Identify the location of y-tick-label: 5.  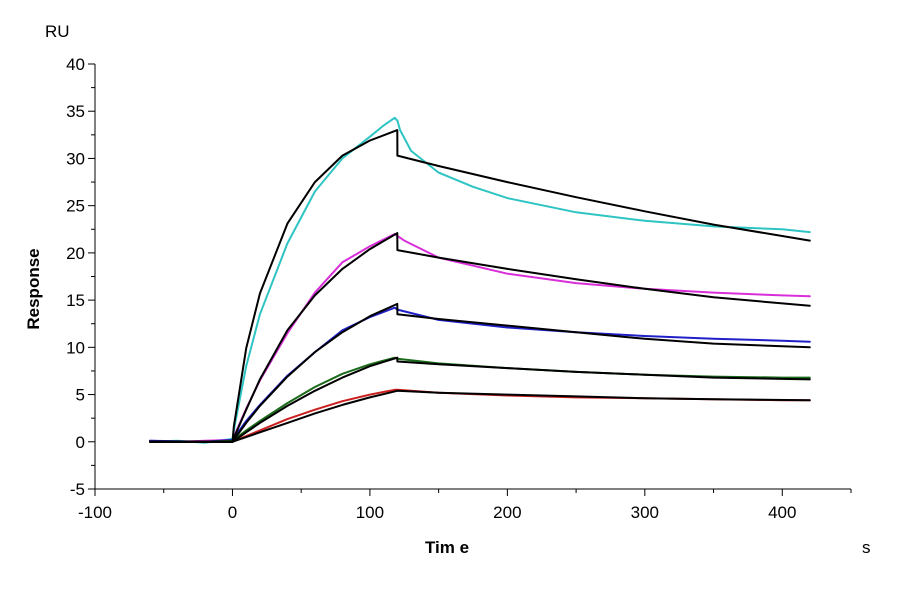
(80, 395).